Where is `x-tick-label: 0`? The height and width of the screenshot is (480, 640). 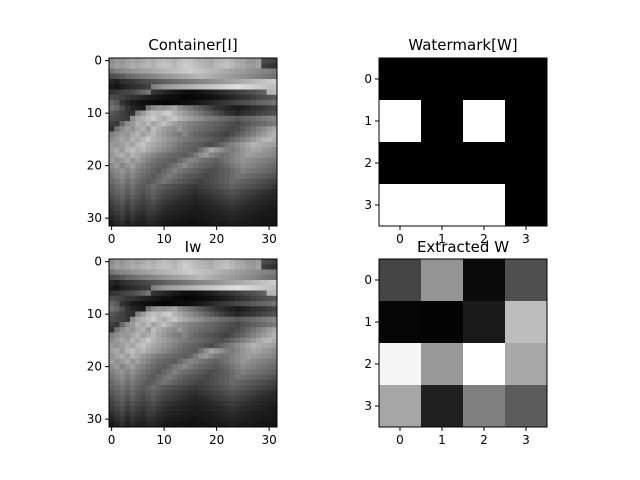 x-tick-label: 0 is located at coordinates (112, 440).